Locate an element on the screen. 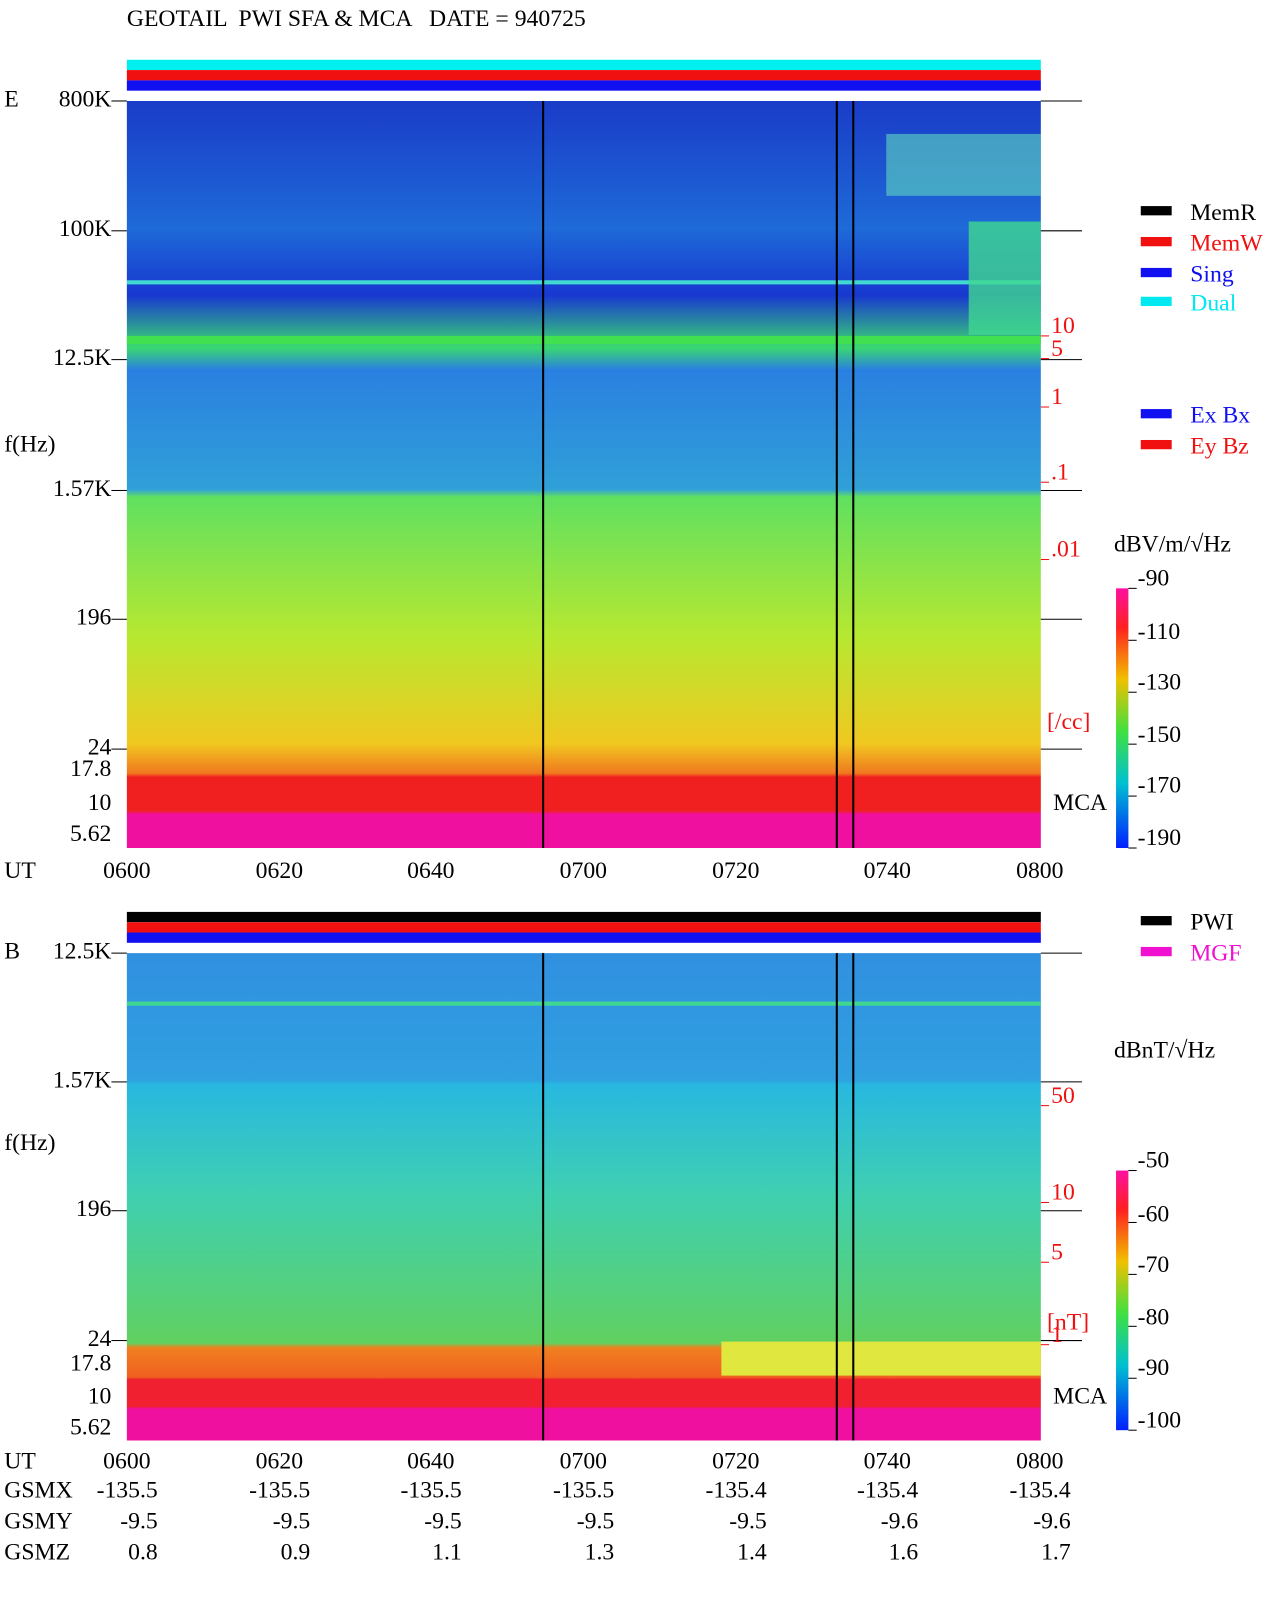 Image resolution: width=1280 pixels, height=1598 pixels. colorbar-label: -70 is located at coordinates (1154, 1265).